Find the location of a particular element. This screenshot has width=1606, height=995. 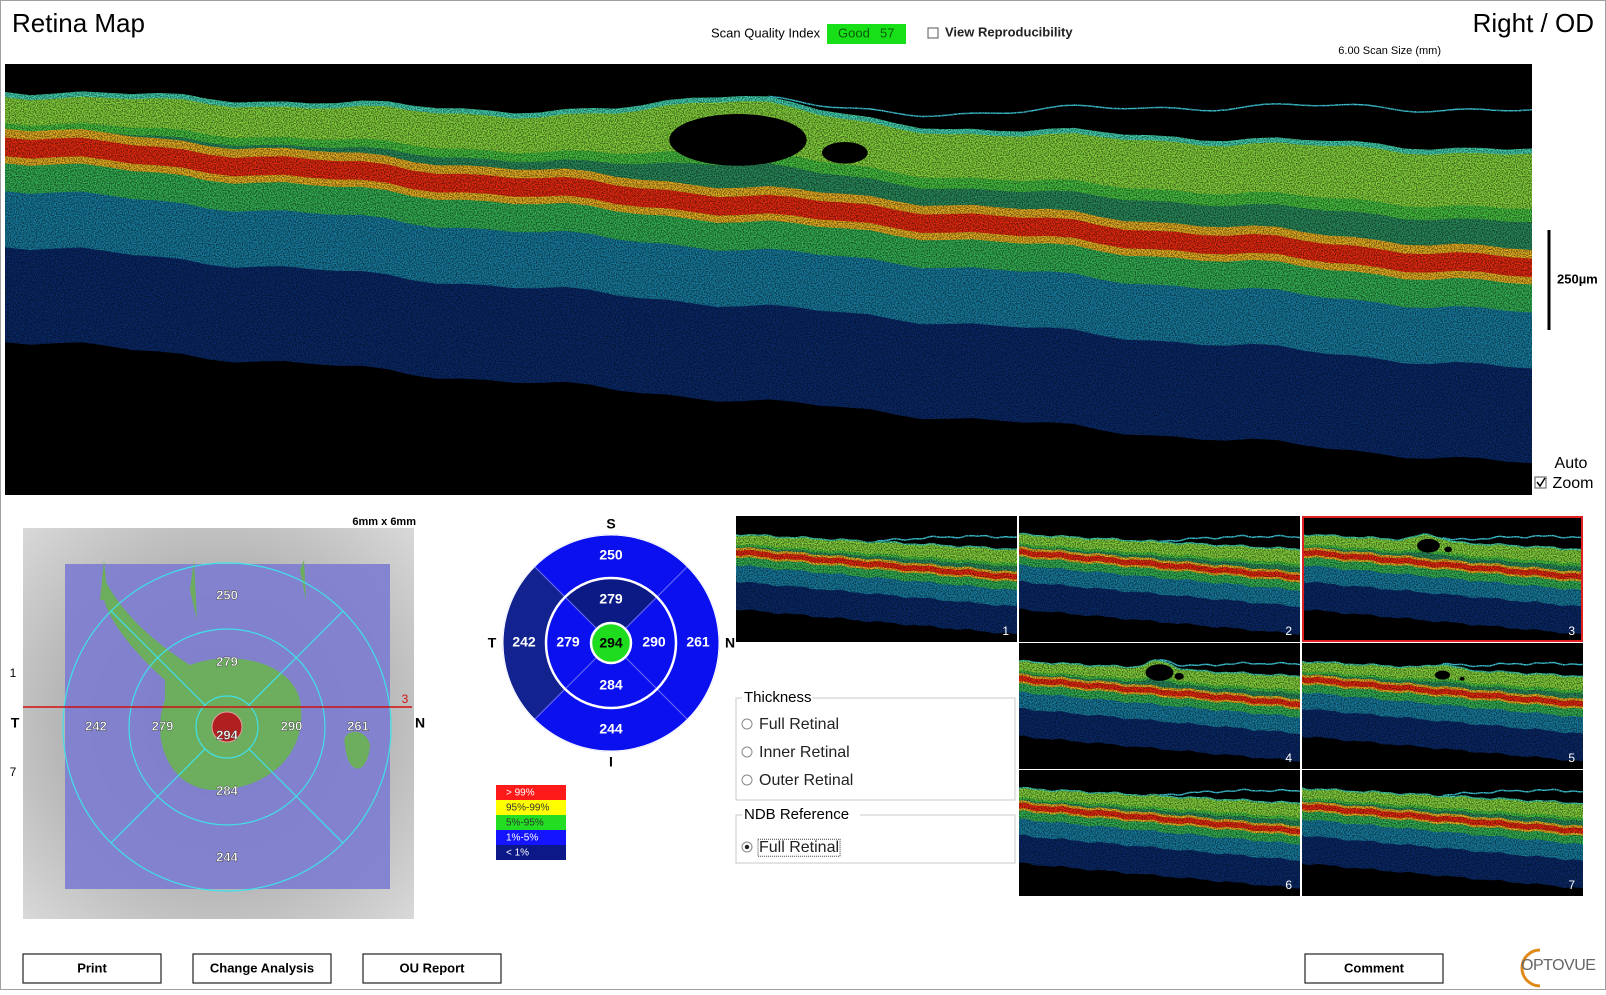

button-label: Comment is located at coordinates (1374, 967).